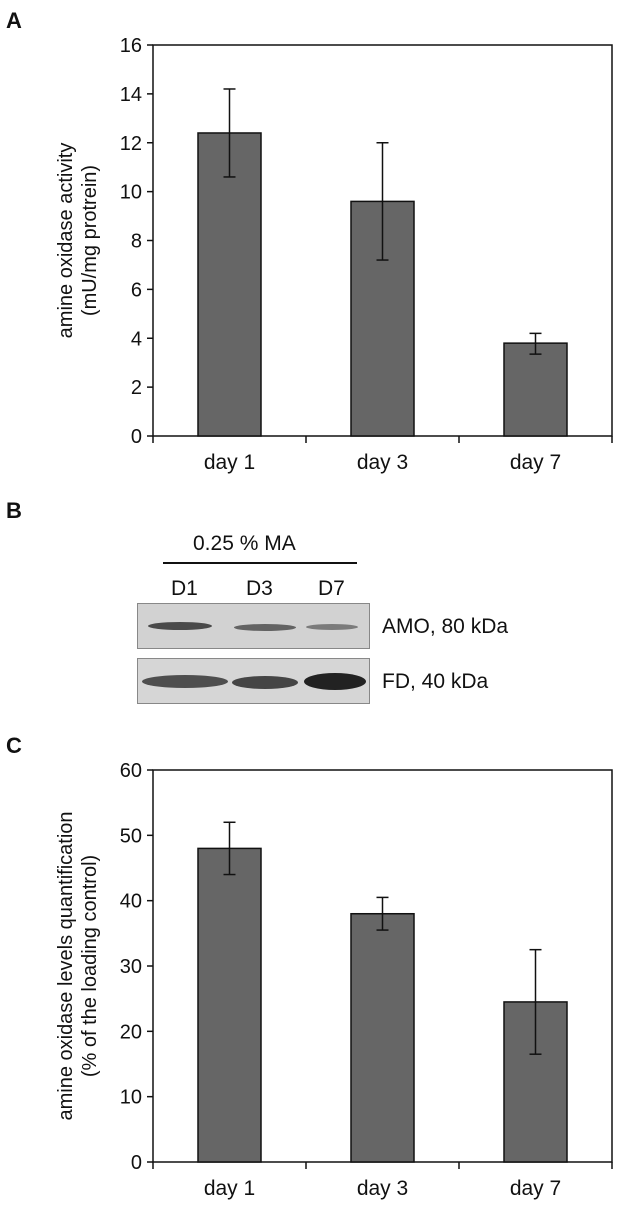  Describe the element at coordinates (331, 588) in the screenshot. I see `lane-label: D7` at that location.